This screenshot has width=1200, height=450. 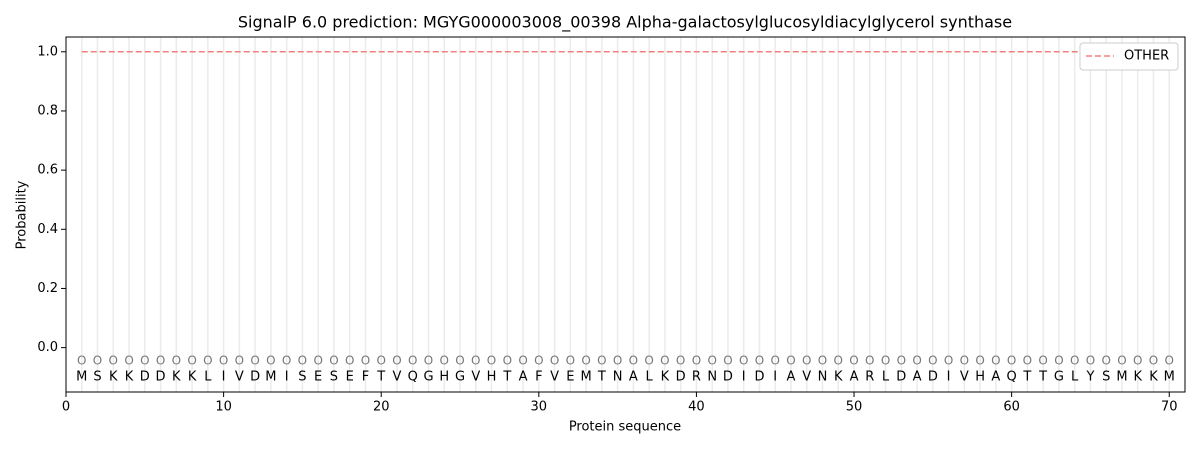 I want to click on x-tick-label: 40, so click(x=696, y=407).